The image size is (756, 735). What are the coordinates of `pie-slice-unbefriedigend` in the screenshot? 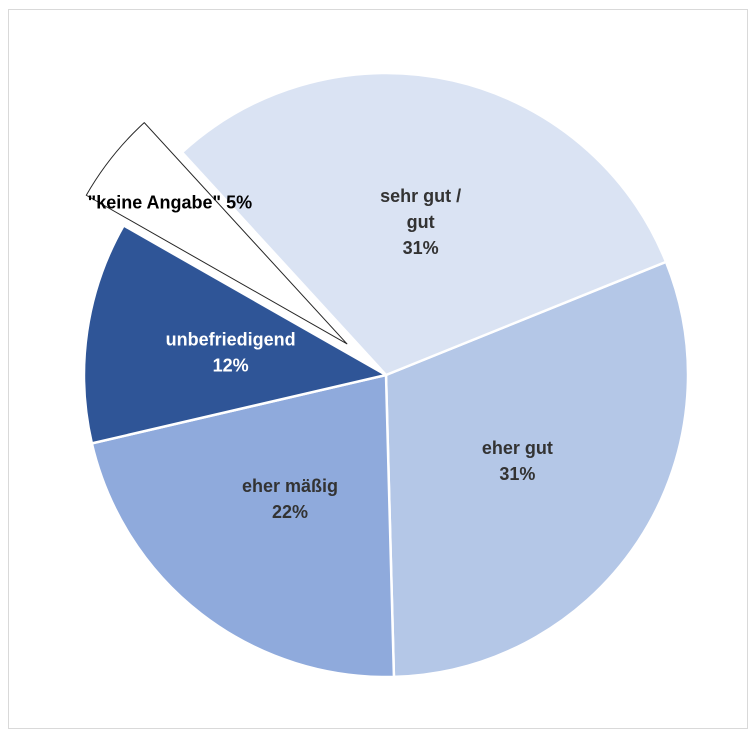 It's located at (235, 334).